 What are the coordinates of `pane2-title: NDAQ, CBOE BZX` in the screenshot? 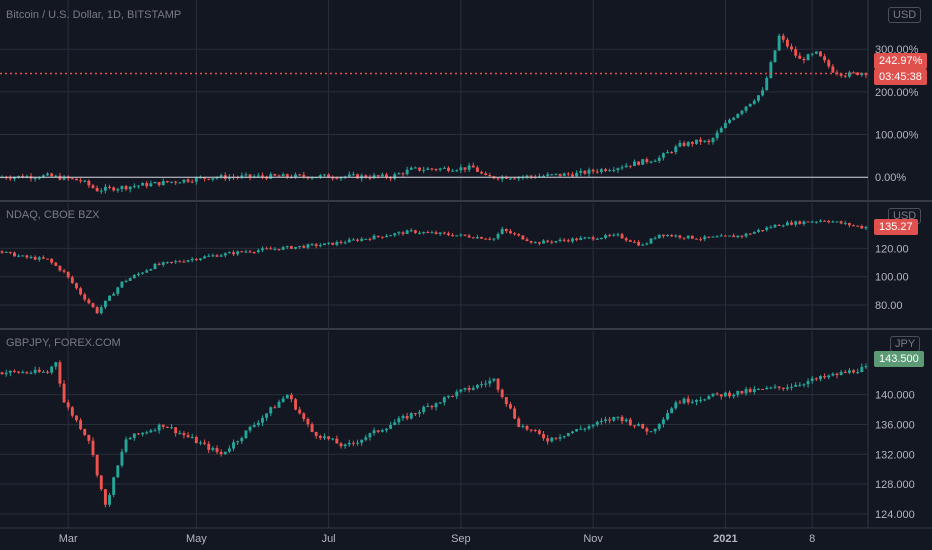 It's located at (53, 215).